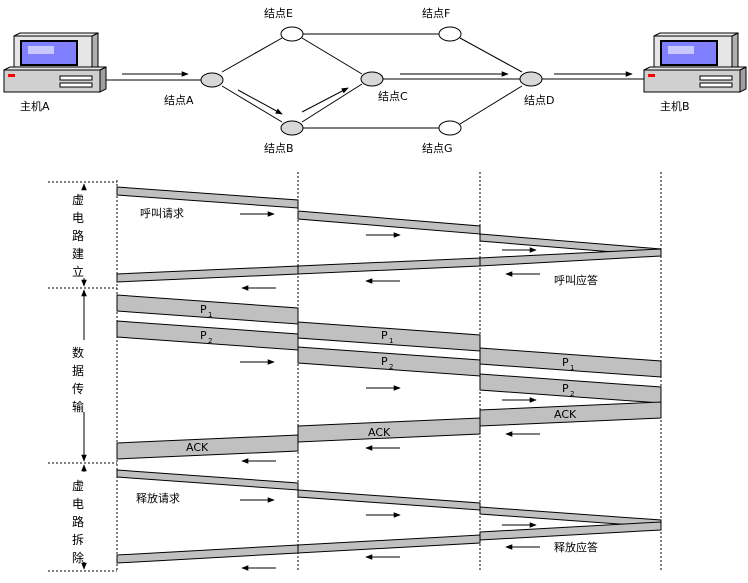 The image size is (748, 583). Describe the element at coordinates (78, 271) in the screenshot. I see `svg-text: 立` at that location.